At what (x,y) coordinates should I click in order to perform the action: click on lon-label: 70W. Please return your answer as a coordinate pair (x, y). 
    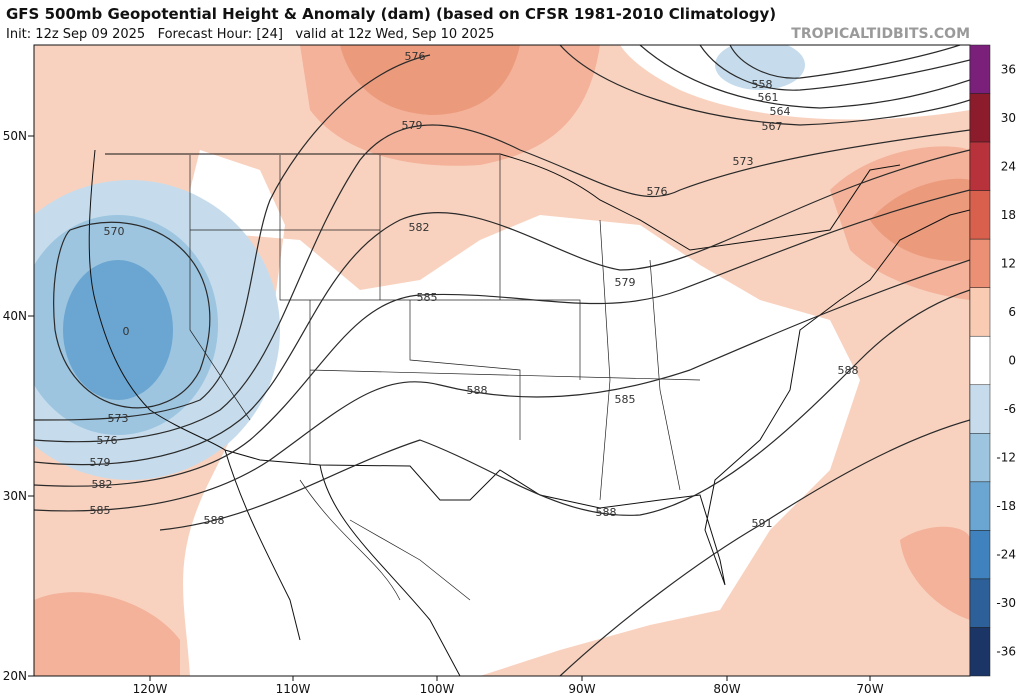
    Looking at the image, I should click on (869, 689).